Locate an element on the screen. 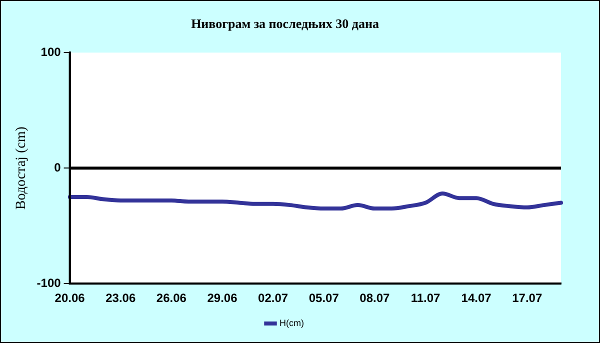 This screenshot has width=600, height=343. legend-label: H(cm) is located at coordinates (292, 323).